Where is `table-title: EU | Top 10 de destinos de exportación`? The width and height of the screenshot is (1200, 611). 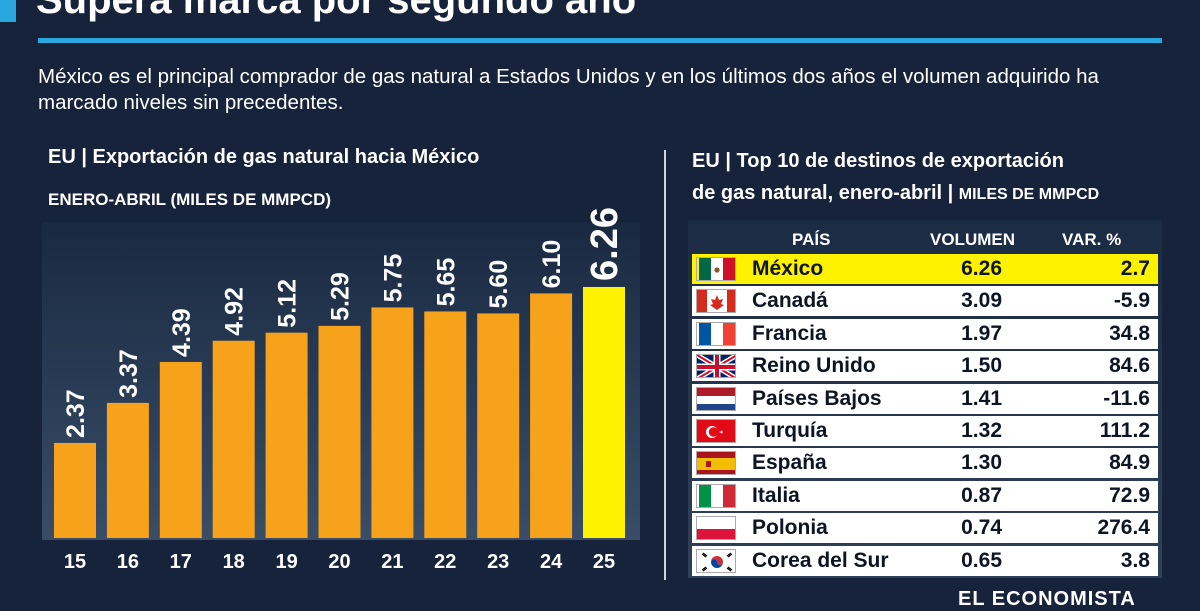 table-title: EU | Top 10 de destinos de exportación is located at coordinates (878, 161).